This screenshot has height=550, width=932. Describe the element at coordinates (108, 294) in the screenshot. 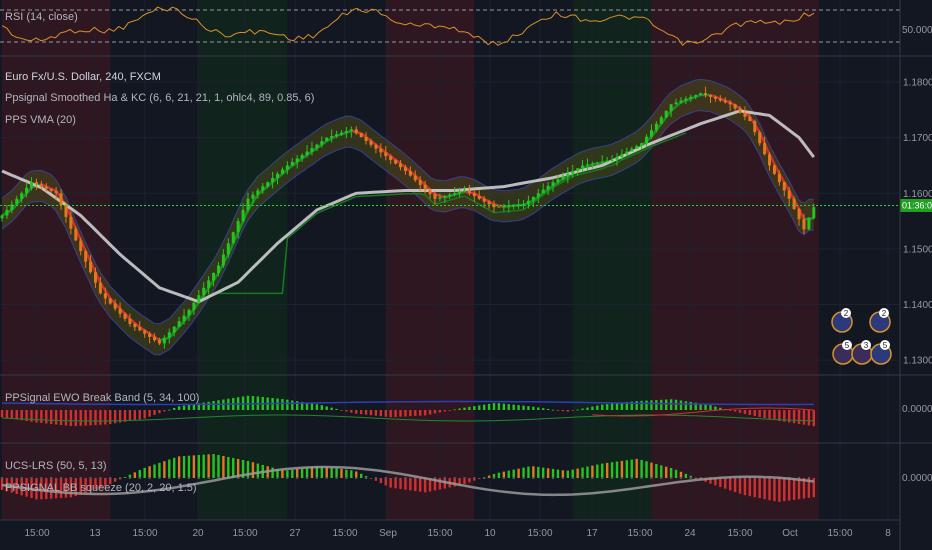

I see `trend-line-segment` at that location.